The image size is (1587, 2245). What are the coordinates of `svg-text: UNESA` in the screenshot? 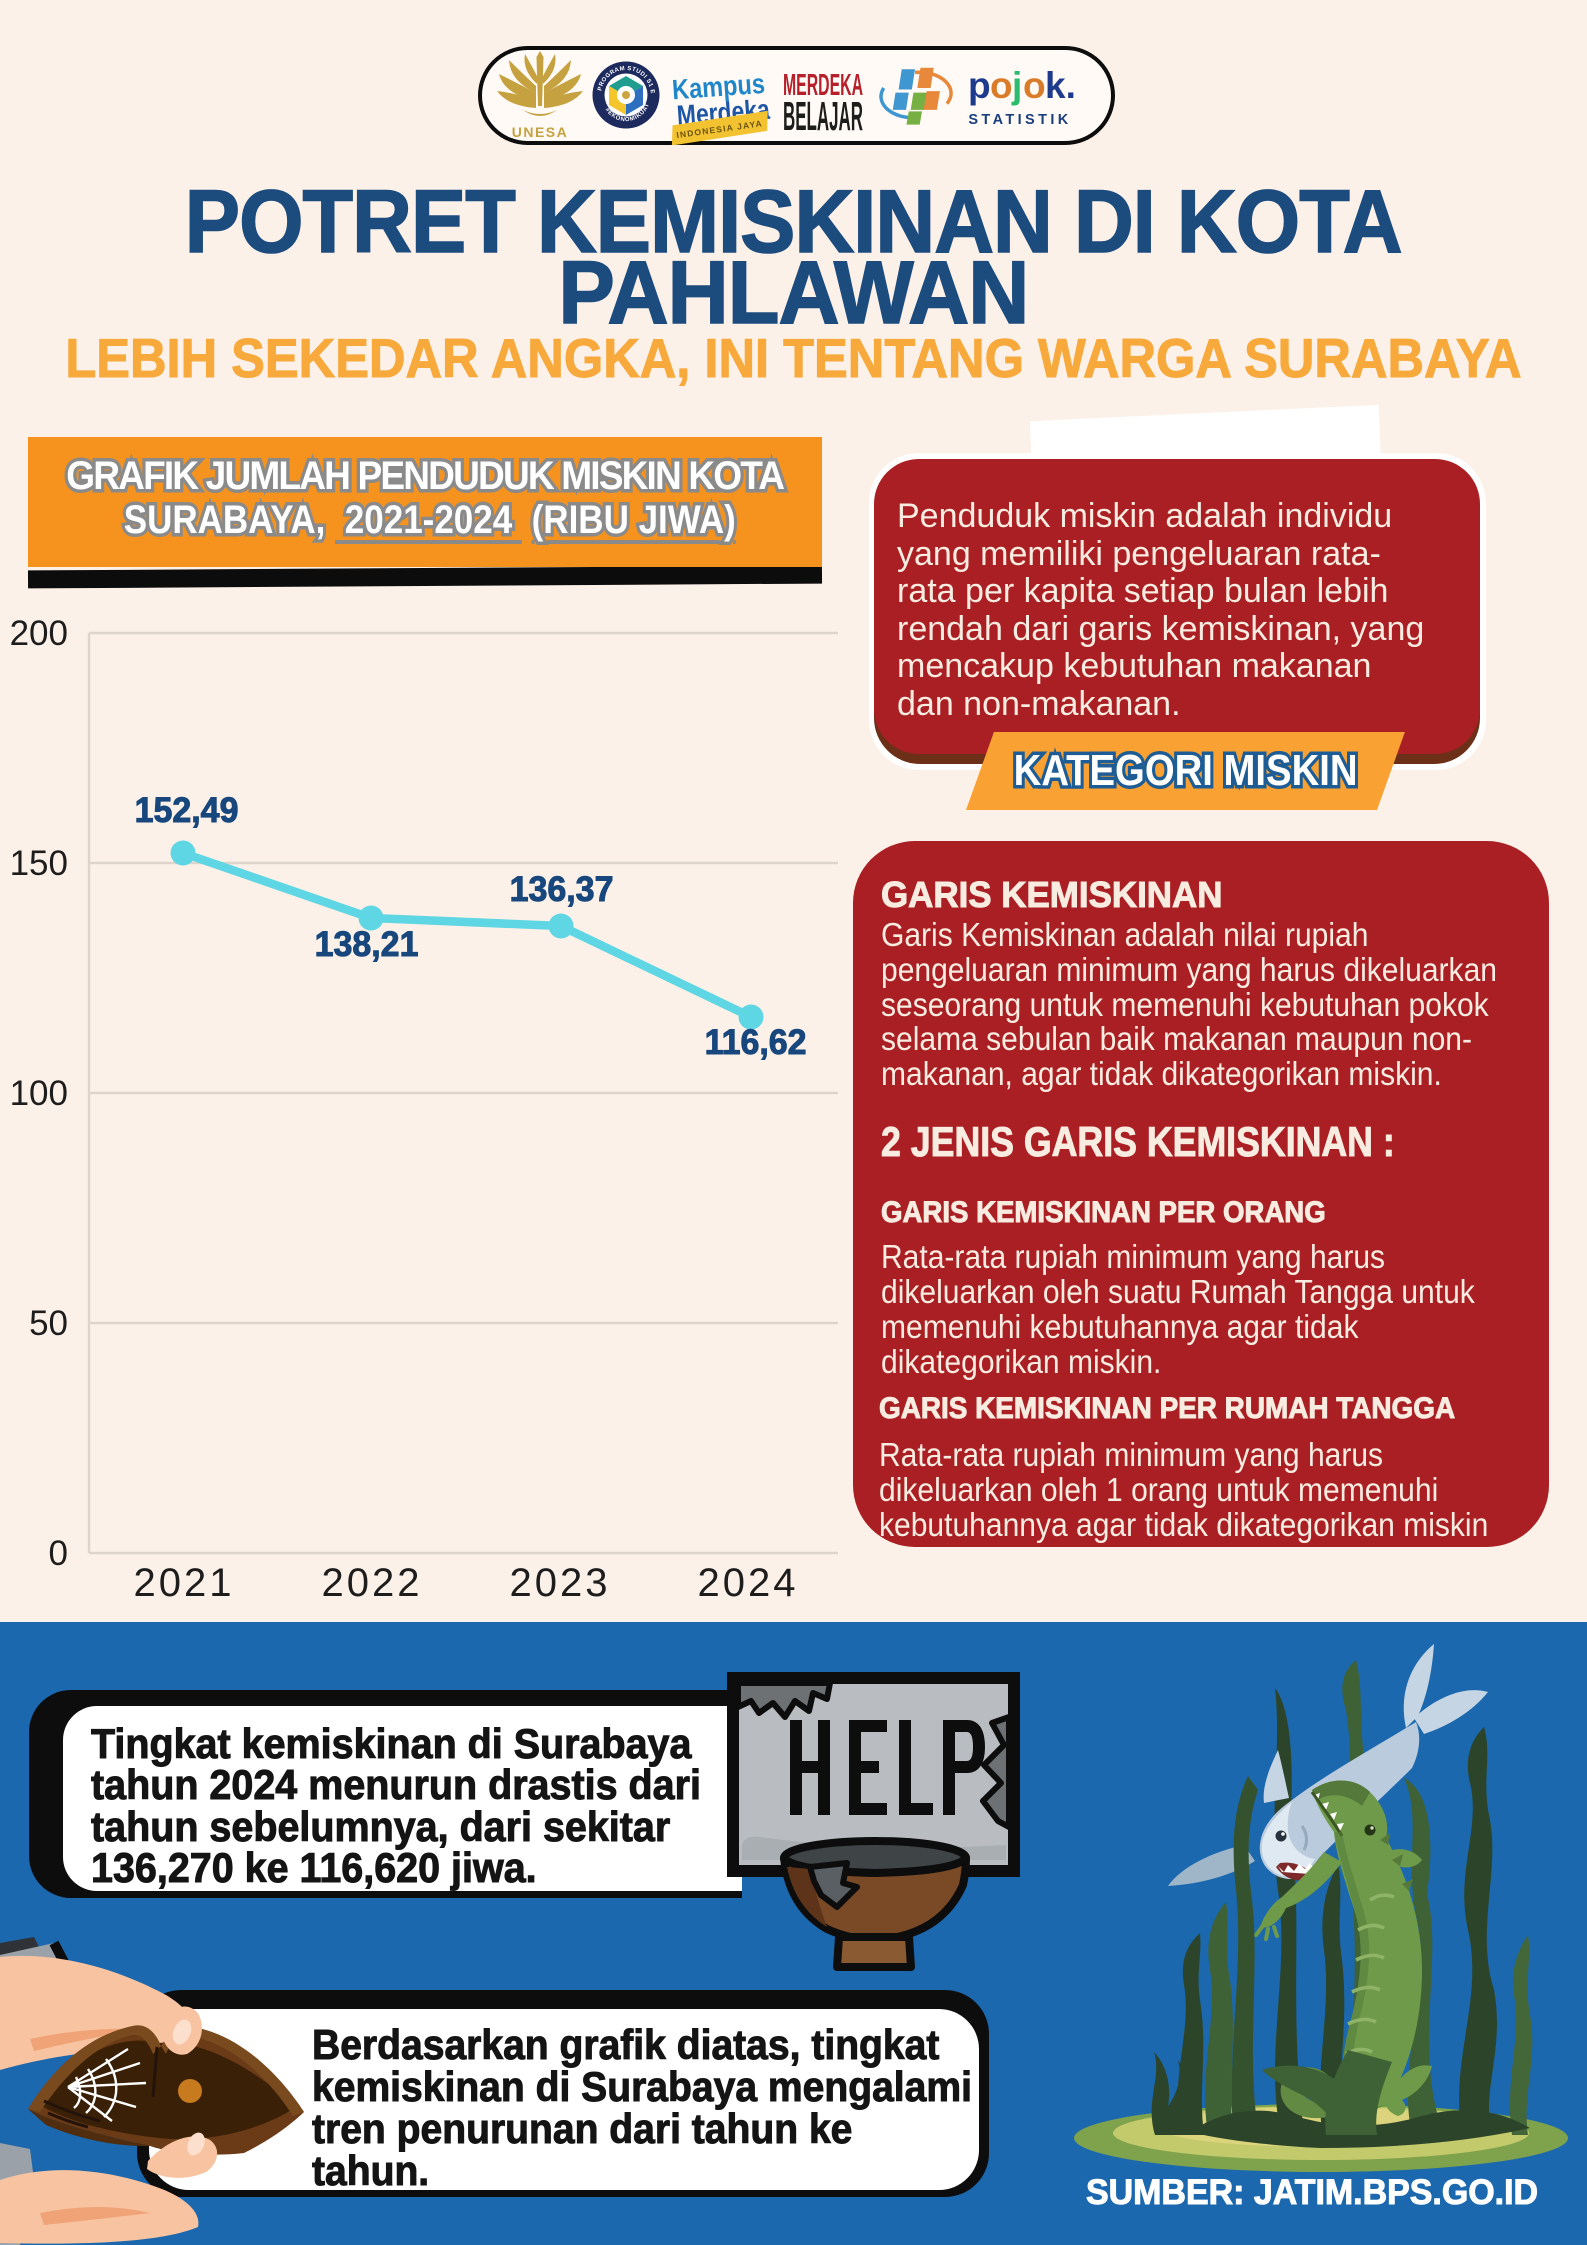 It's located at (540, 132).